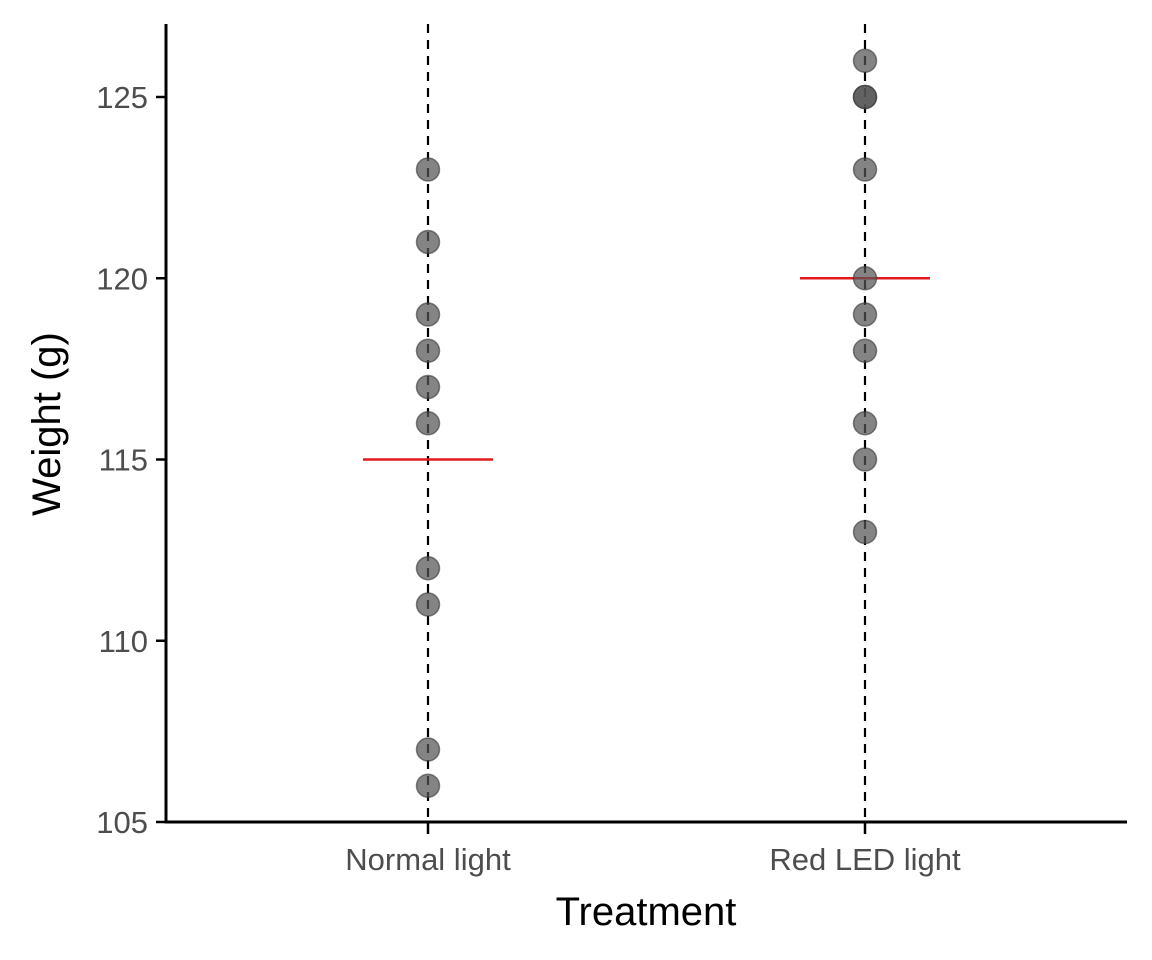 The height and width of the screenshot is (960, 1152). Describe the element at coordinates (122, 278) in the screenshot. I see `y-tick-label-4: 120` at that location.